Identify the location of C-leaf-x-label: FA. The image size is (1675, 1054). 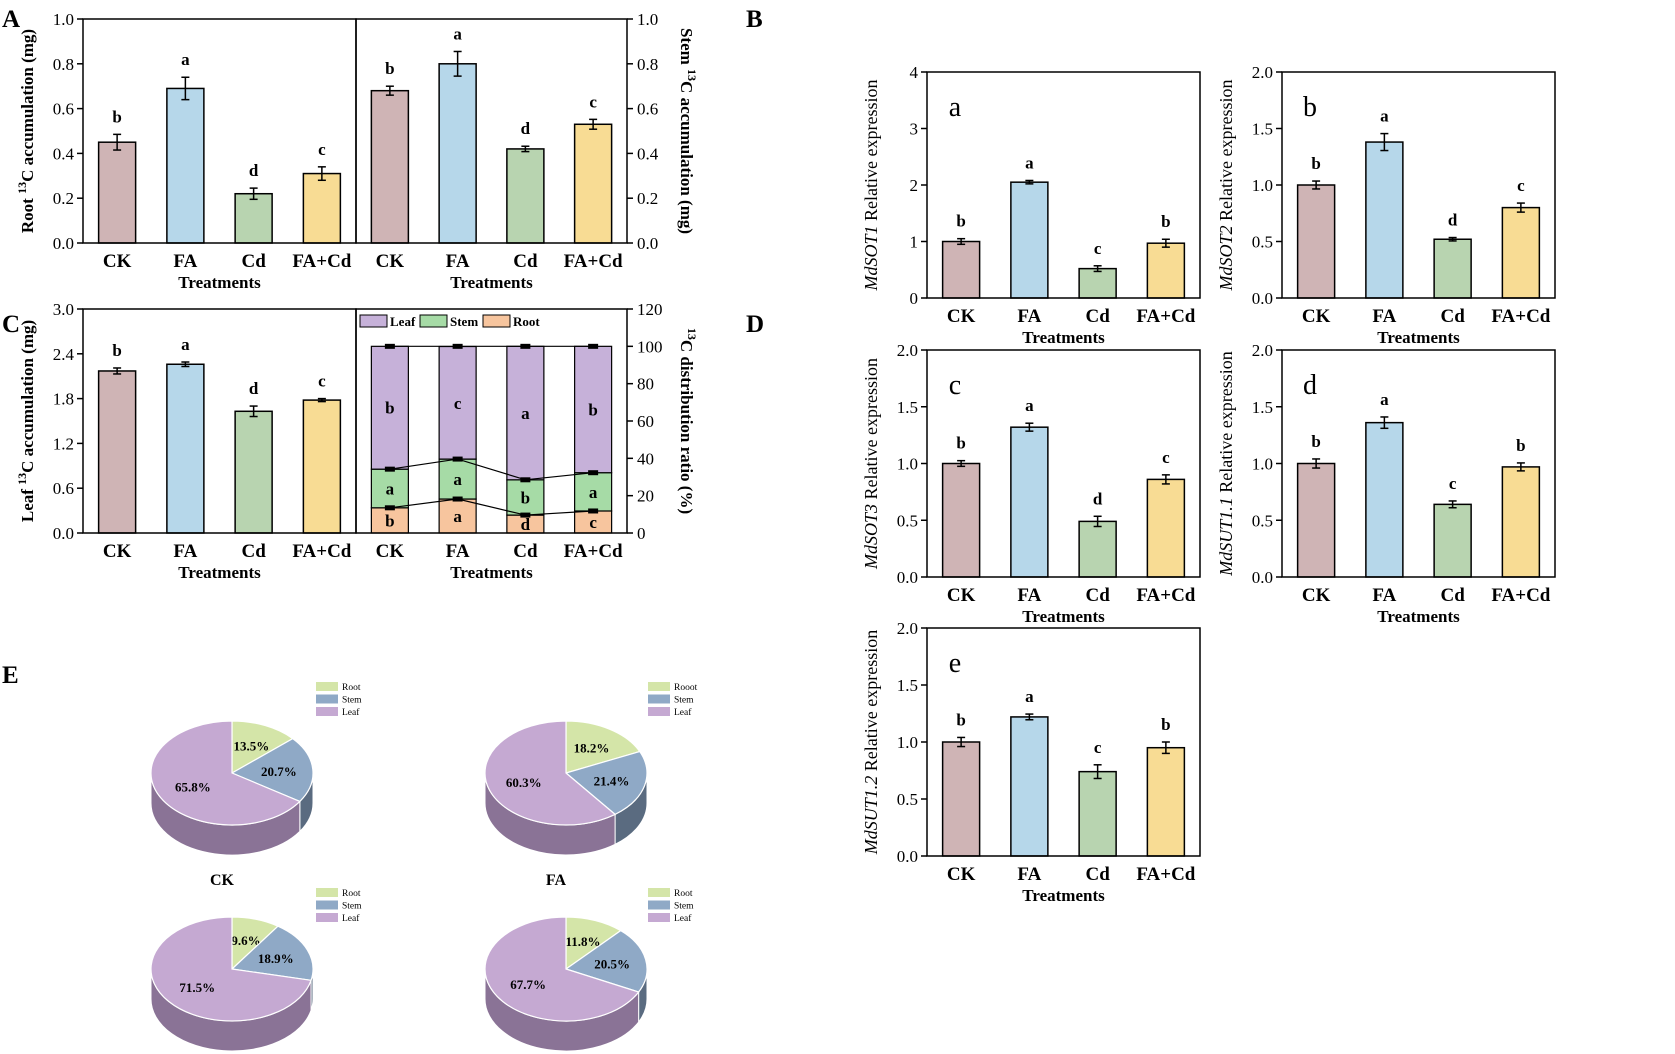
(185, 551).